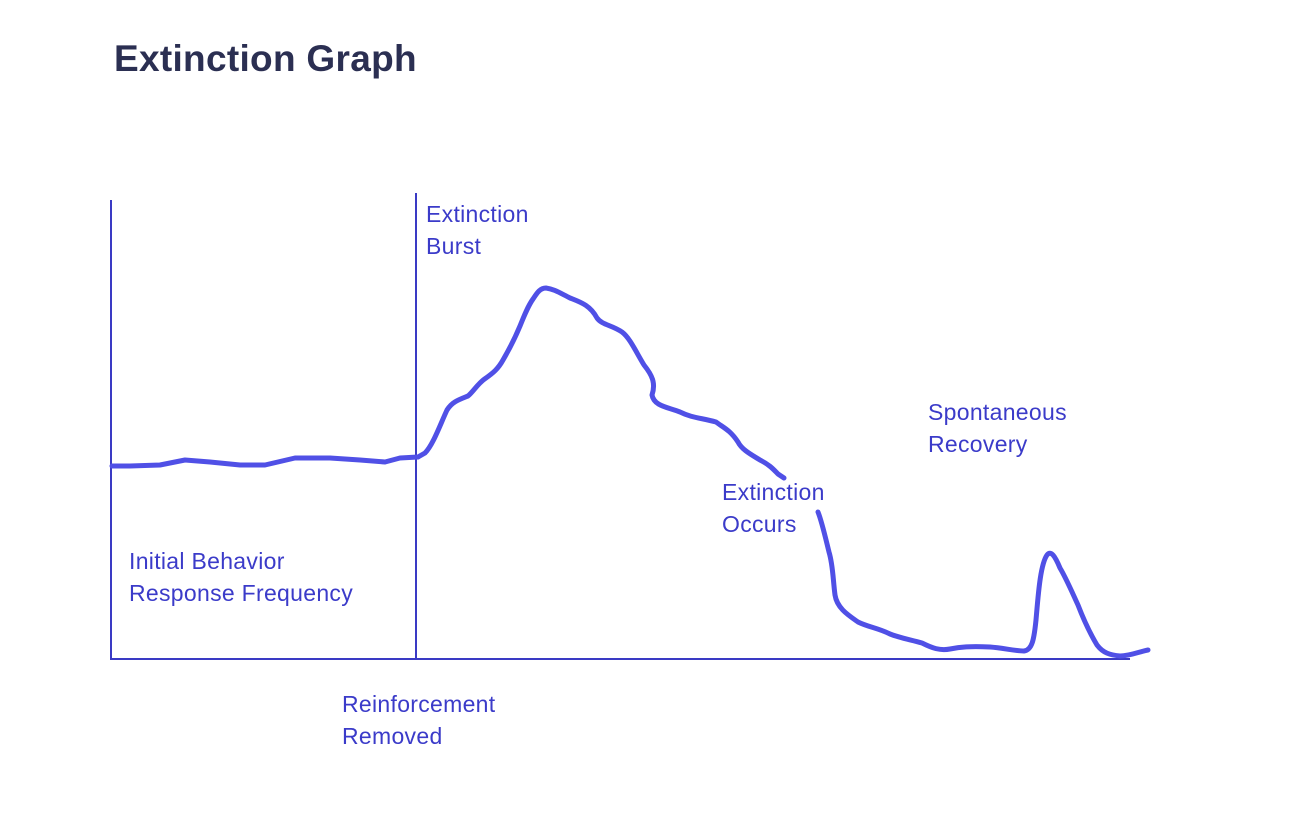  What do you see at coordinates (454, 246) in the screenshot?
I see `extinction-burst-line-2: Burst` at bounding box center [454, 246].